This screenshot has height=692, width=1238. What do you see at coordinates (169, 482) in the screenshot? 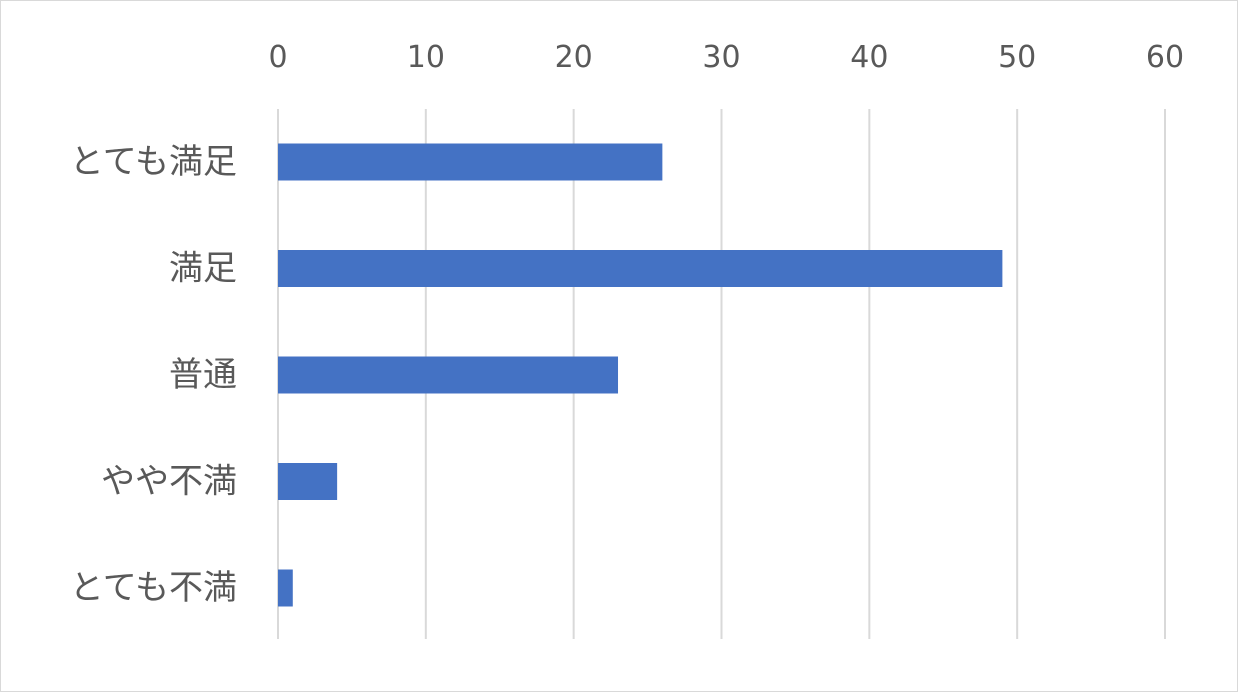
I see `category-label: やや不満` at bounding box center [169, 482].